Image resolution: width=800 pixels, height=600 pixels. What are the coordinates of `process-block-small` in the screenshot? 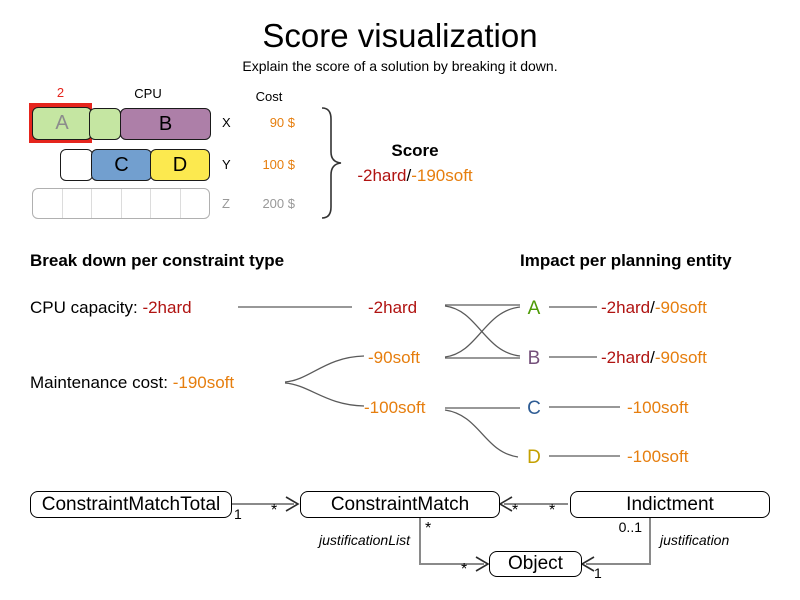 It's located at (105, 124).